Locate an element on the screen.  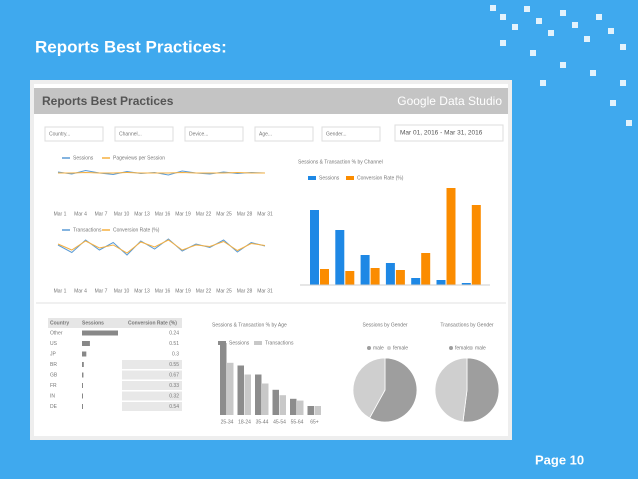
table-cell: 0.24 is located at coordinates (174, 333).